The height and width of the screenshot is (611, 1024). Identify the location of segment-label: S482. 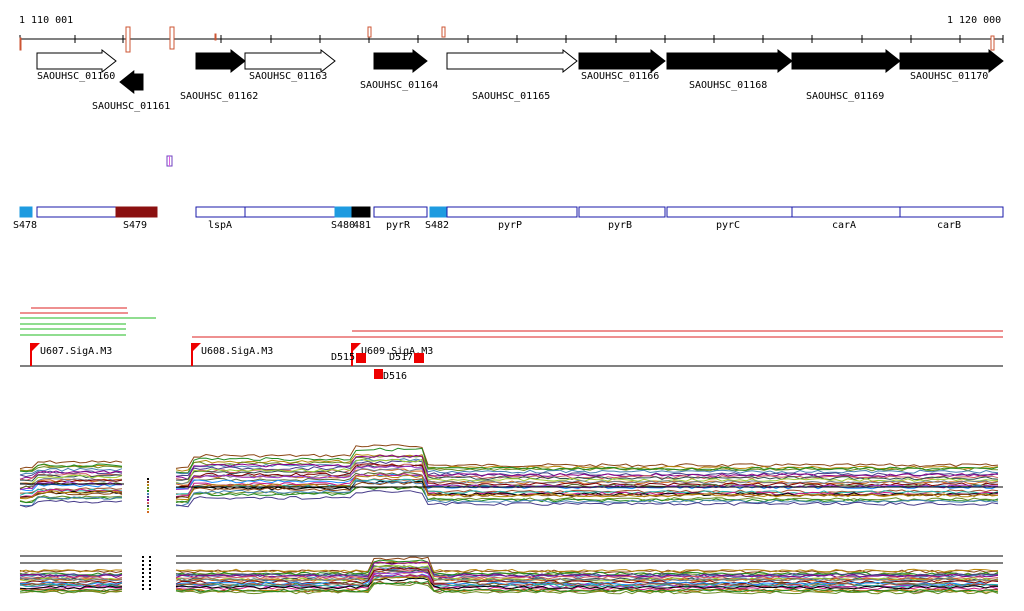
(437, 225).